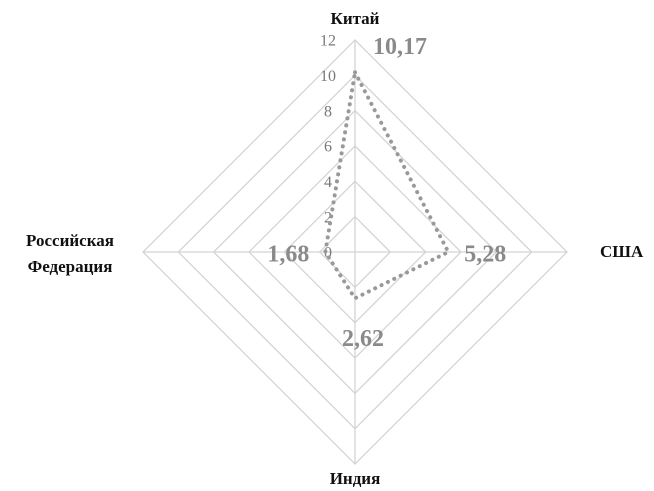 The width and height of the screenshot is (654, 491). I want to click on series-line, so click(387, 183).